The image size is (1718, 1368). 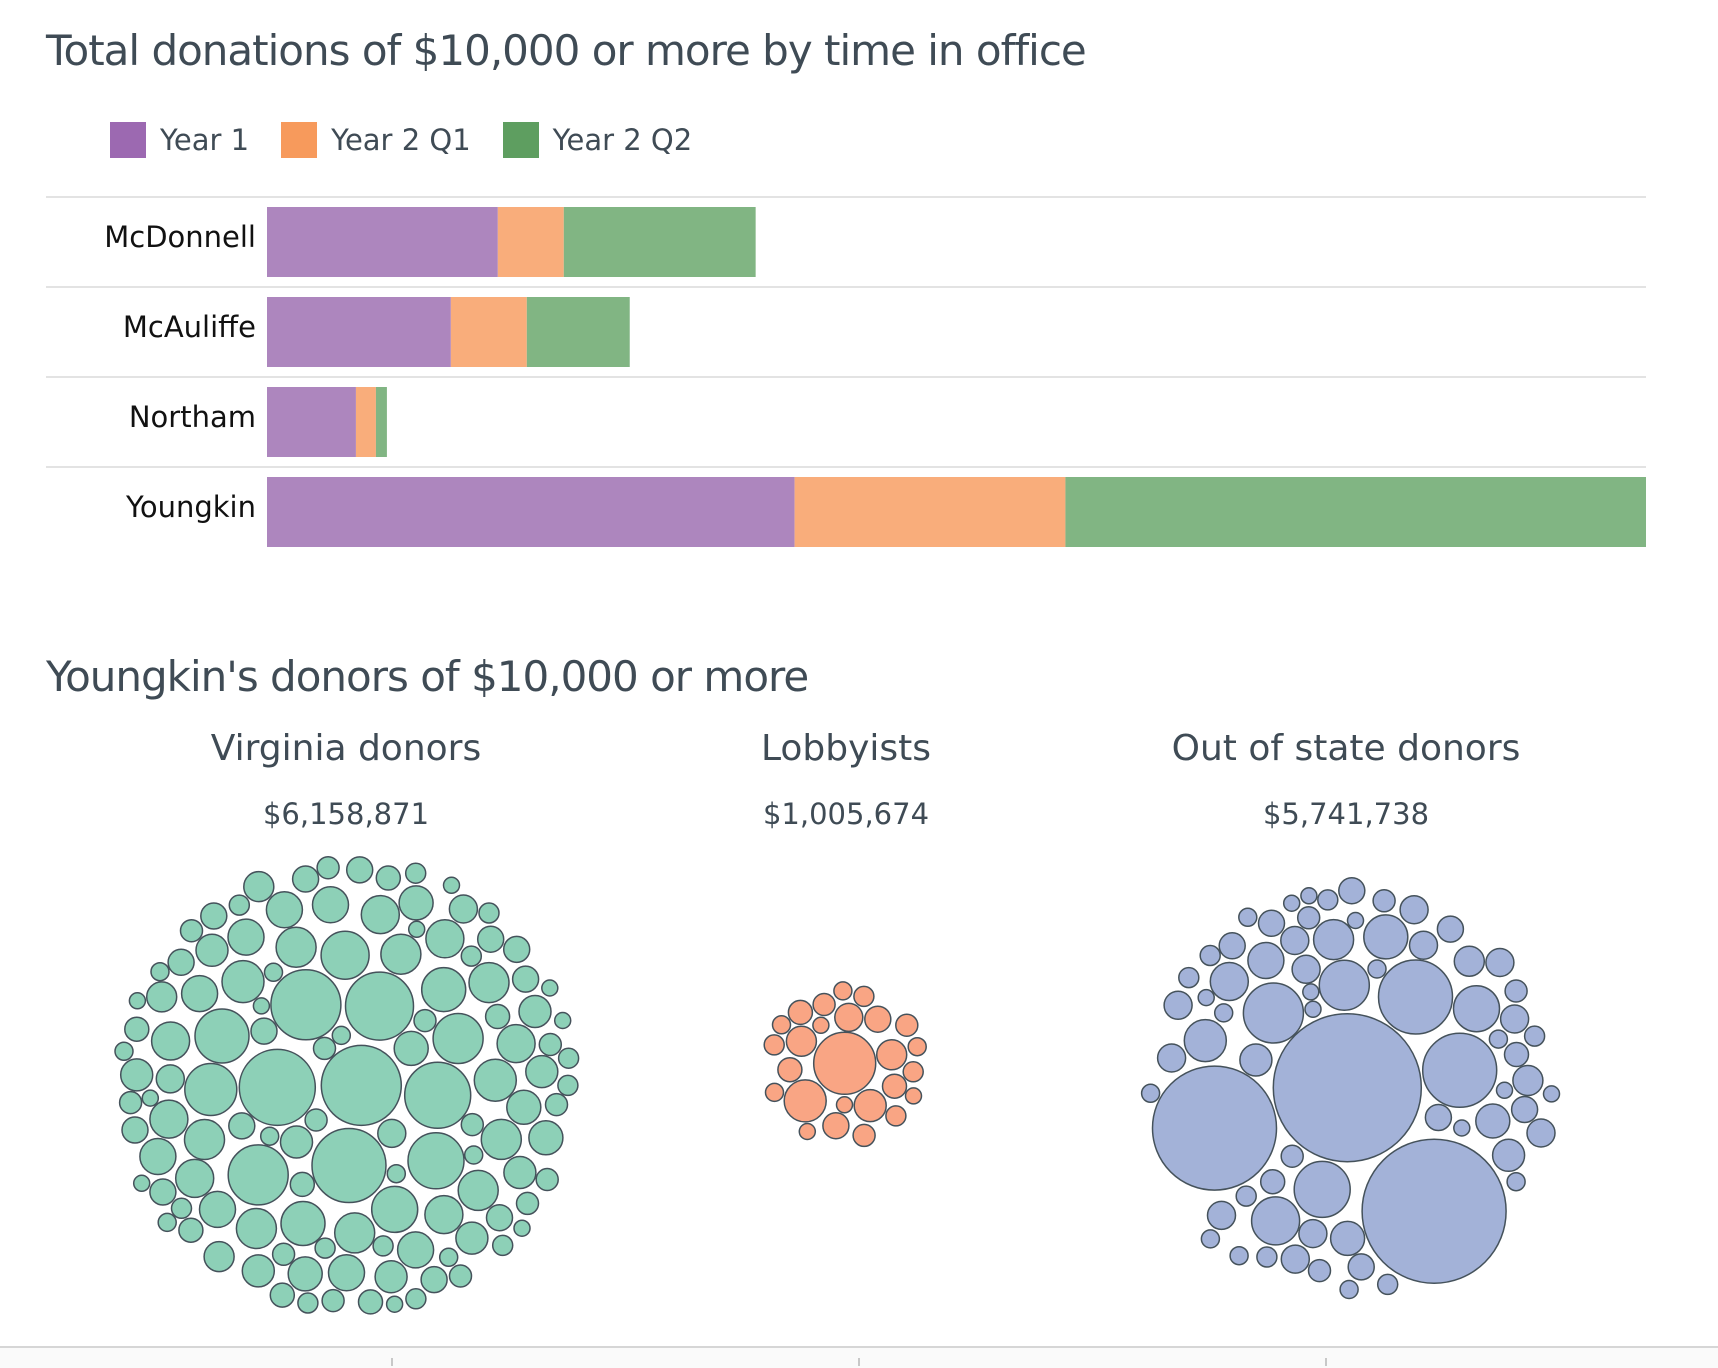 I want to click on footer-tick, so click(x=1326, y=1362).